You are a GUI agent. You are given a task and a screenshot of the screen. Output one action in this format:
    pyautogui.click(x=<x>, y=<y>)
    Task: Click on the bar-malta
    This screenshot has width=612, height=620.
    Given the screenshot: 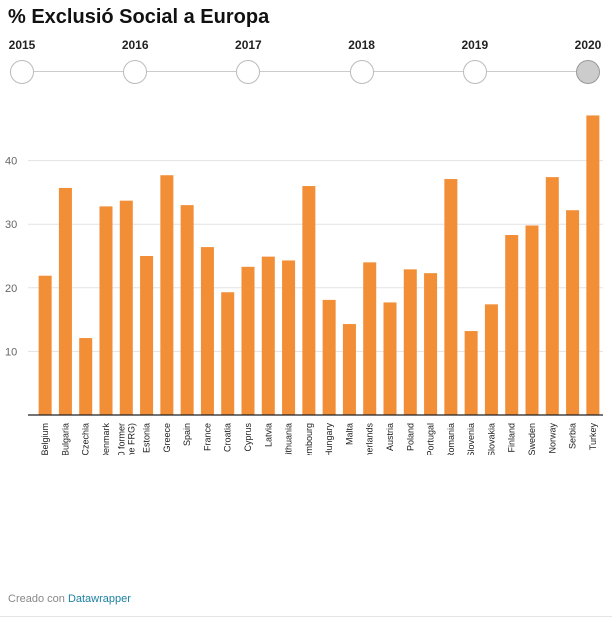 What is the action you would take?
    pyautogui.click(x=349, y=369)
    